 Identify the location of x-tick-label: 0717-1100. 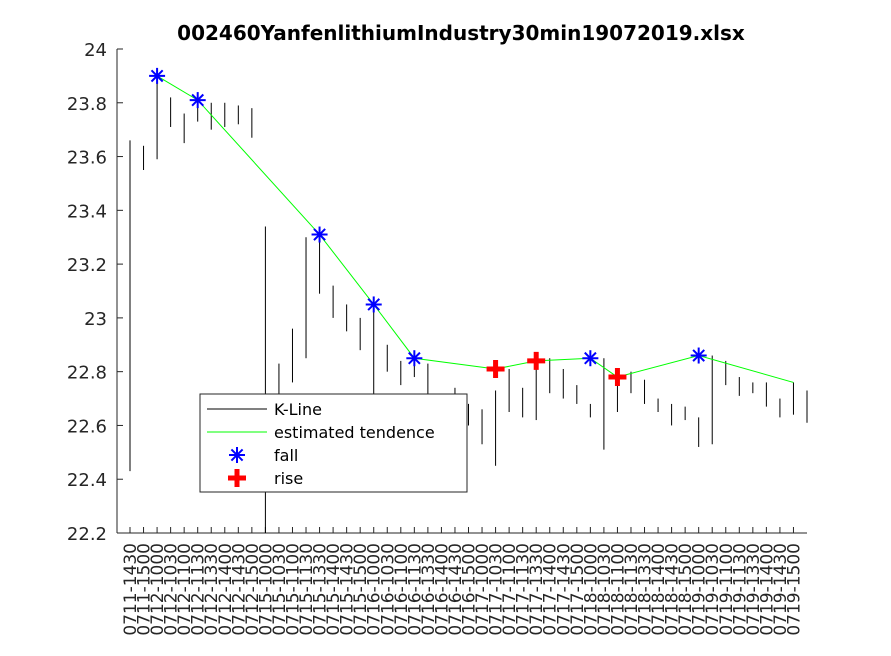
(510, 589).